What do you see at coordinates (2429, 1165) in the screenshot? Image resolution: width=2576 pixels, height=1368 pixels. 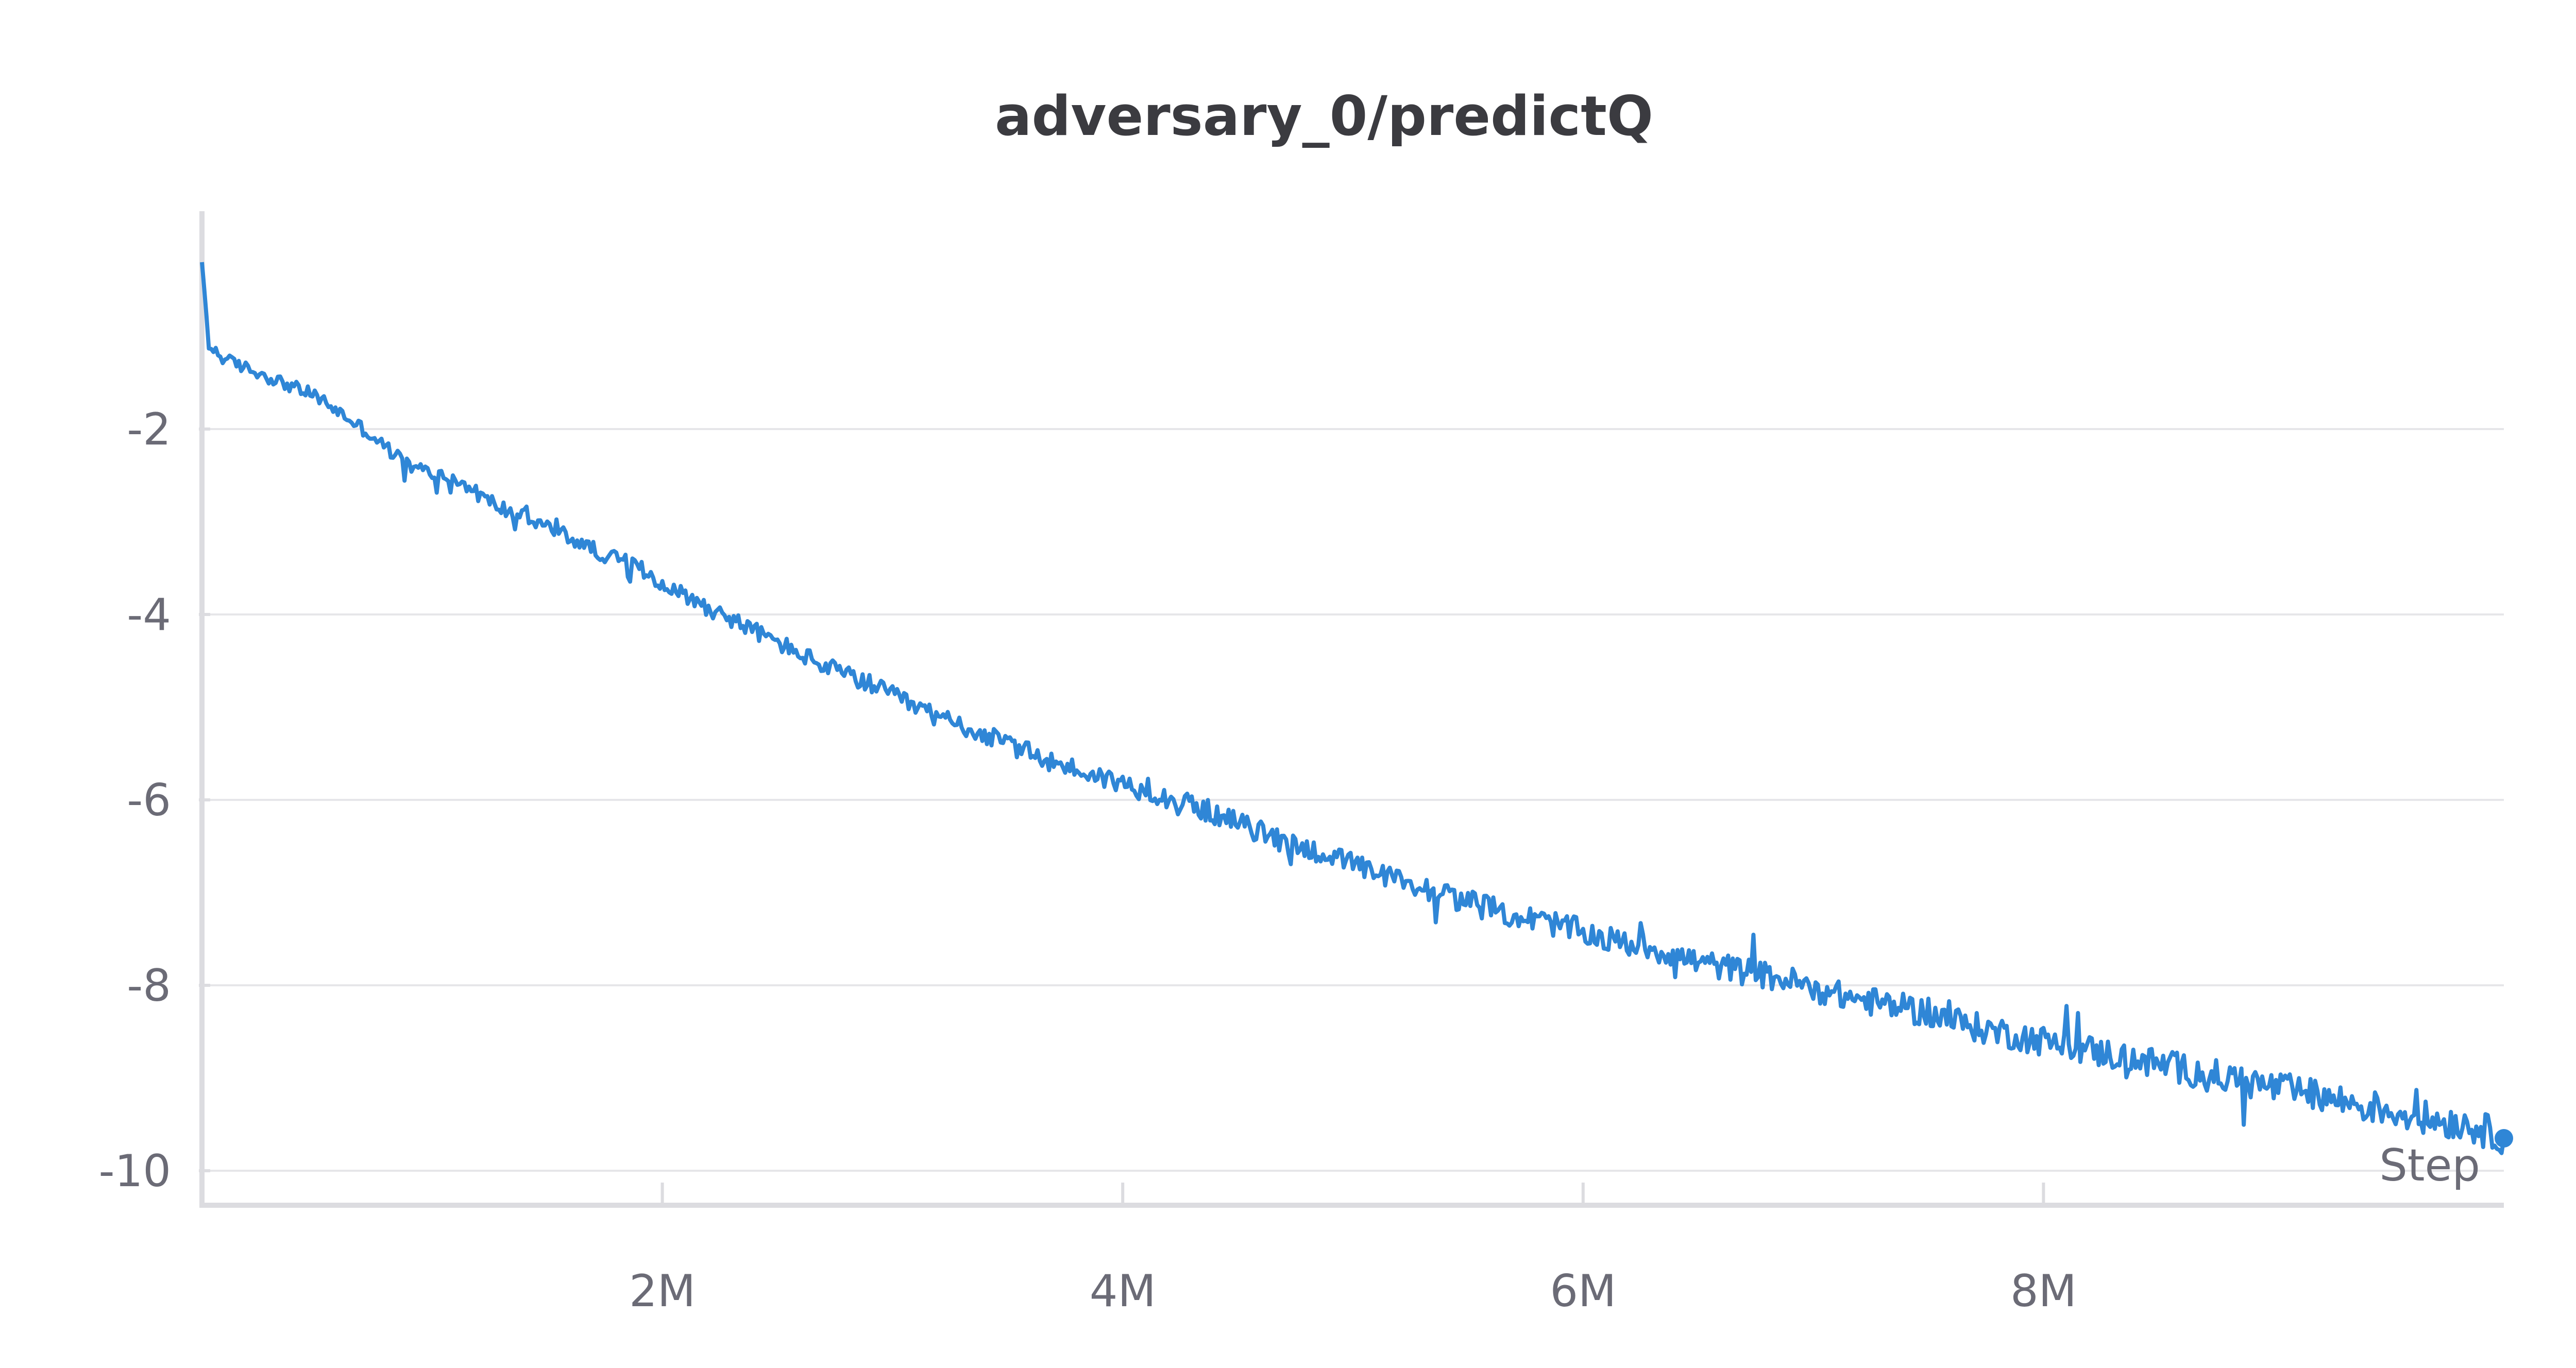 I see `x-axis-label: Step` at bounding box center [2429, 1165].